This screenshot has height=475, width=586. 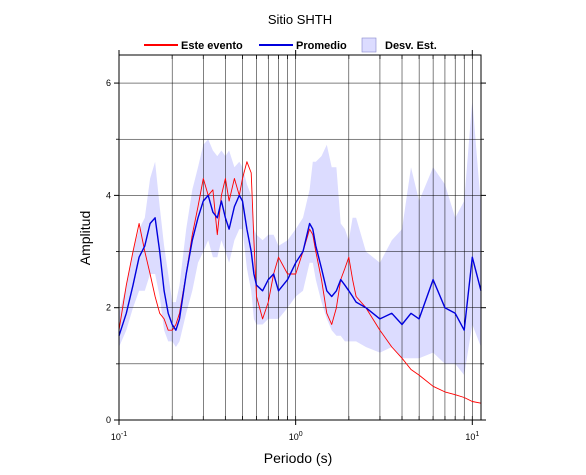 I want to click on legend-label-este-evento: Este evento, so click(x=212, y=46).